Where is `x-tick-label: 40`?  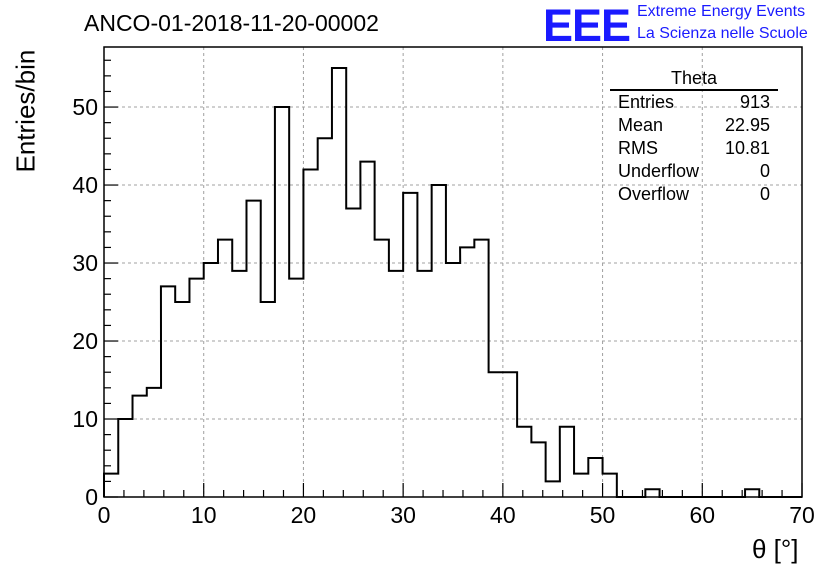
x-tick-label: 40 is located at coordinates (503, 515).